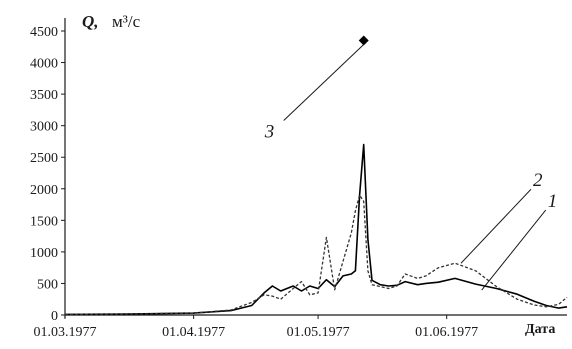 The image size is (572, 349). I want to click on y-tick-label: 4000, so click(44, 64).